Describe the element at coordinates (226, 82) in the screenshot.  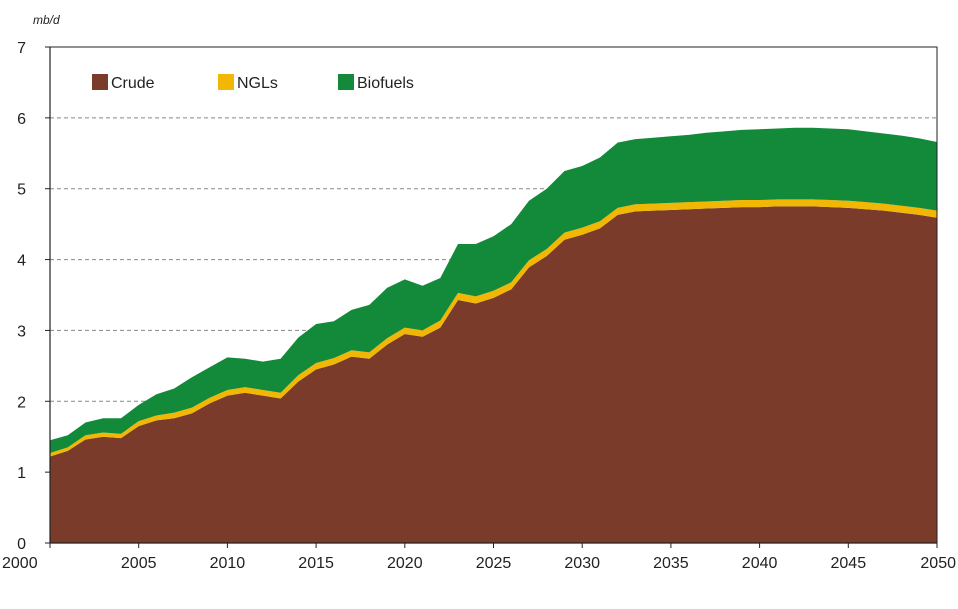
I see `legend-swatch-ngls` at that location.